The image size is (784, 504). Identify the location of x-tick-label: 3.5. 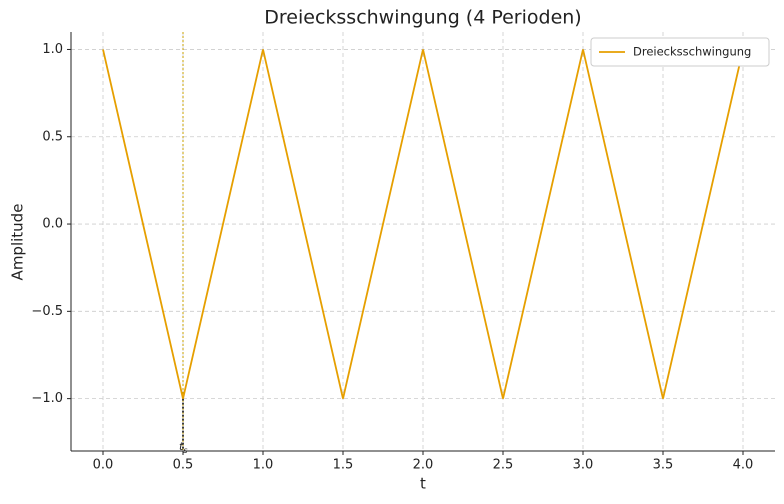
(663, 465).